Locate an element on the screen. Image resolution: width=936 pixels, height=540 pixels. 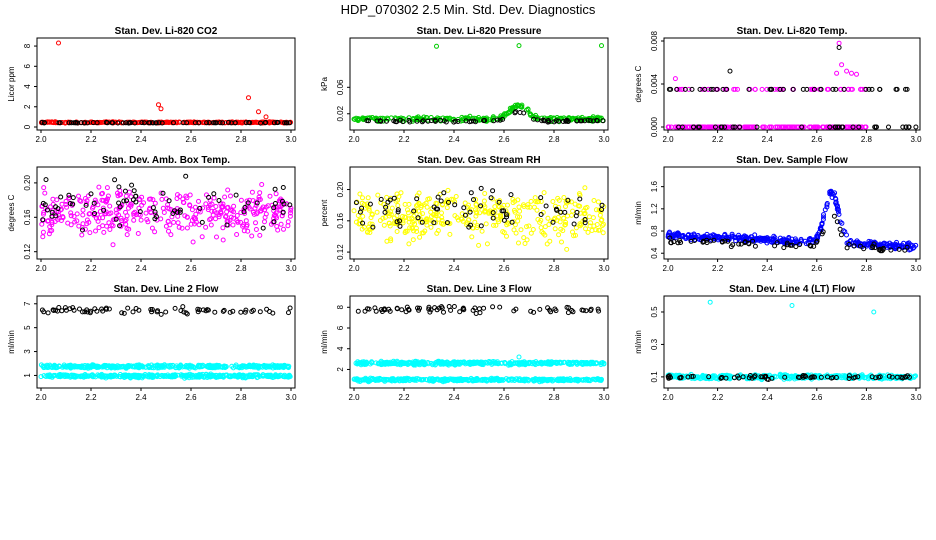
series-cyan is located at coordinates (165, 376).